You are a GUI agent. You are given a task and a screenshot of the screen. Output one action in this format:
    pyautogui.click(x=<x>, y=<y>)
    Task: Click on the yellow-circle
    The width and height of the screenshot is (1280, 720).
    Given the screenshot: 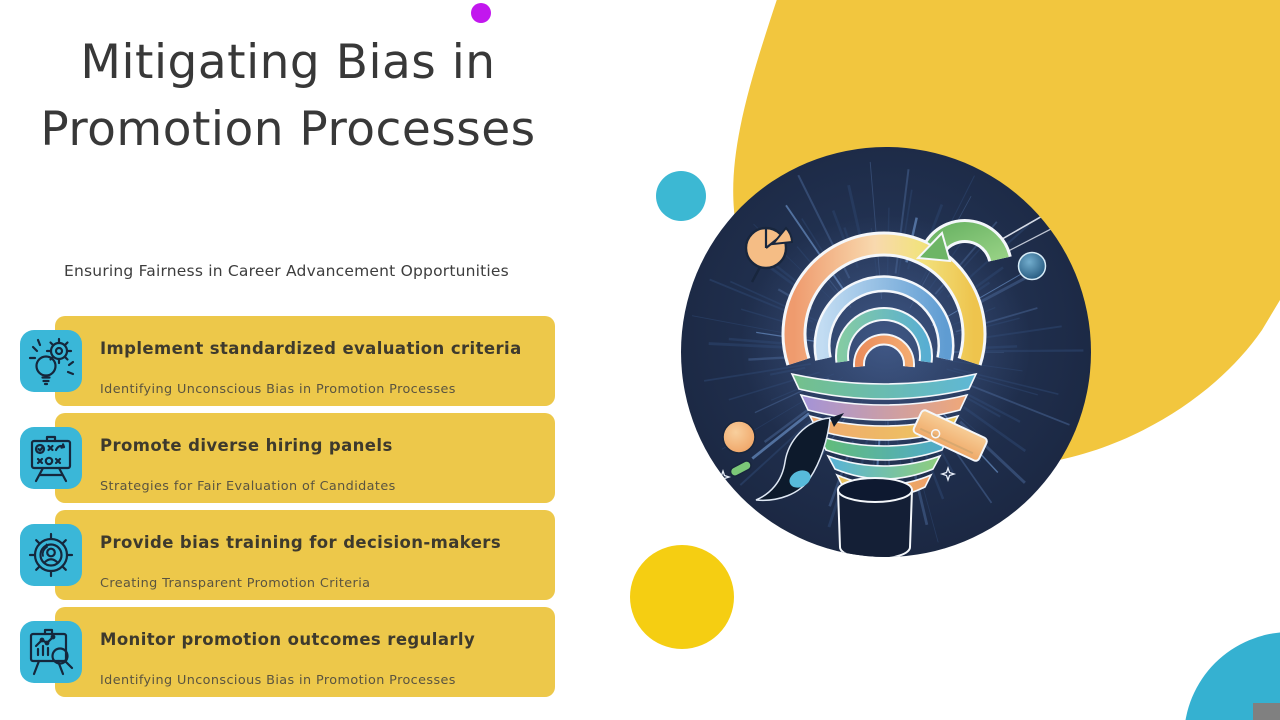 What is the action you would take?
    pyautogui.click(x=682, y=597)
    